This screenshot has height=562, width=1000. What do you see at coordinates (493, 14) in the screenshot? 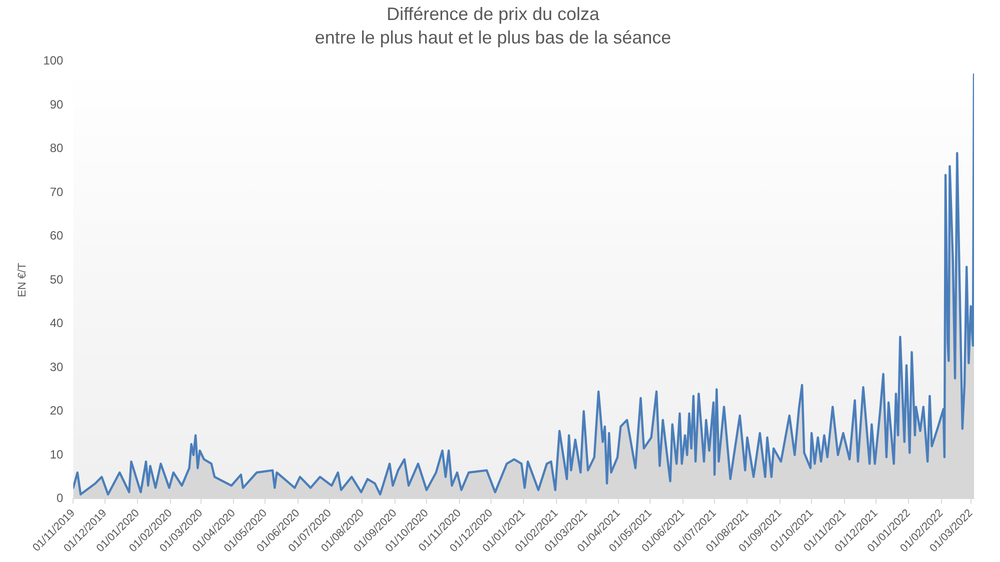
I see `chart-title: Différence de prix du colza` at bounding box center [493, 14].